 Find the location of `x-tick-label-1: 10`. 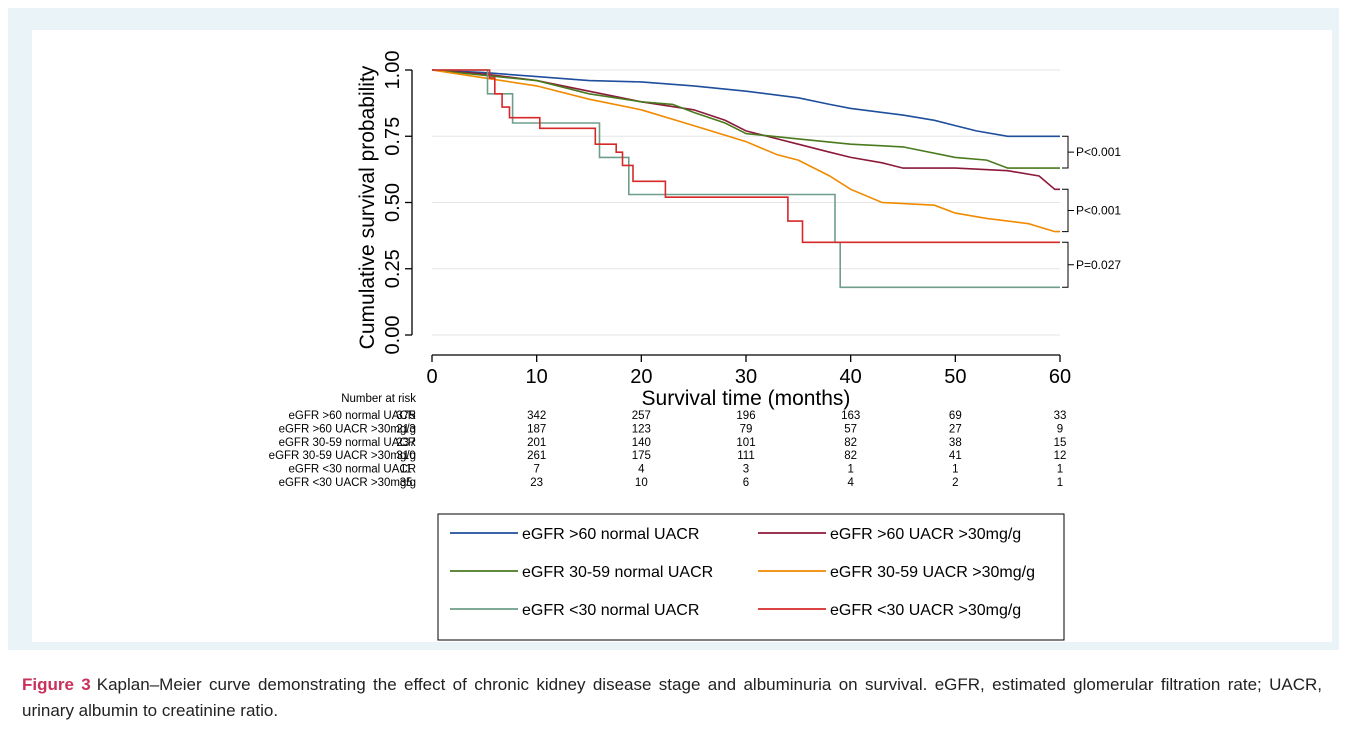

x-tick-label-1: 10 is located at coordinates (537, 377).